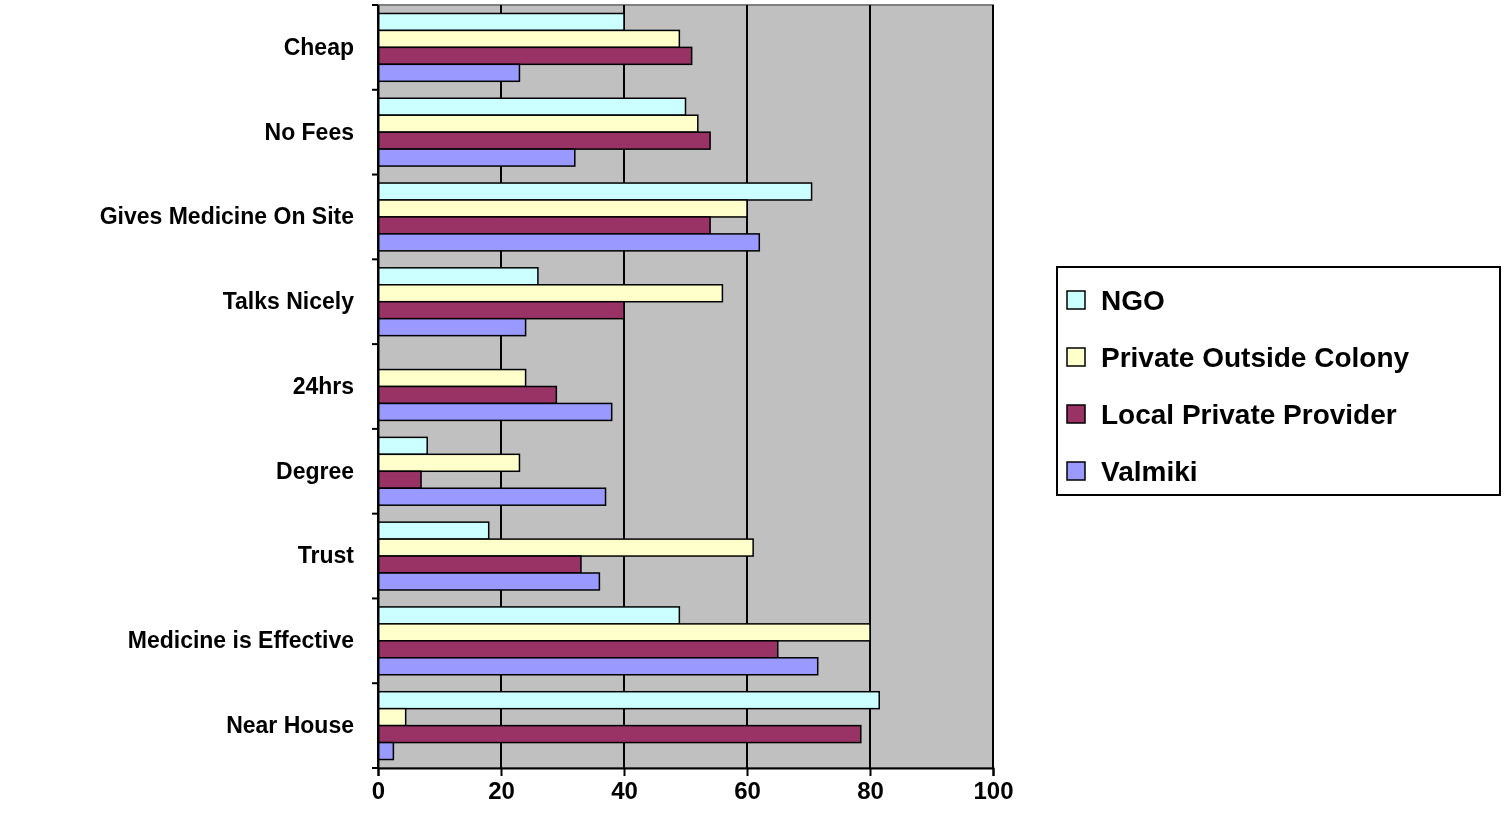 The width and height of the screenshot is (1506, 826). Describe the element at coordinates (747, 791) in the screenshot. I see `x-tick-label: 60` at that location.